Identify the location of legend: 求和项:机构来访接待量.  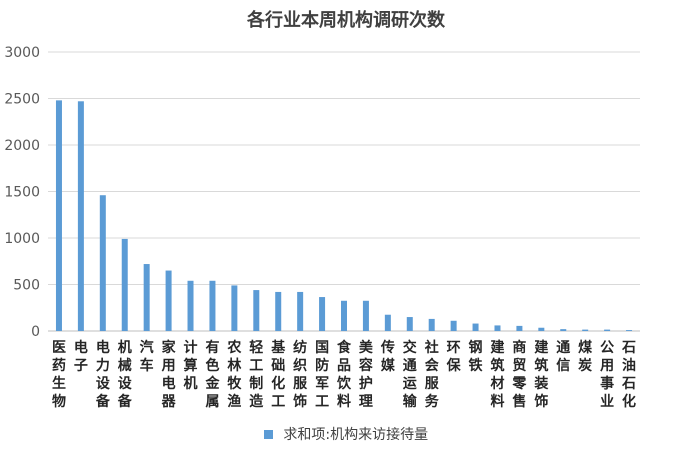
(346, 434).